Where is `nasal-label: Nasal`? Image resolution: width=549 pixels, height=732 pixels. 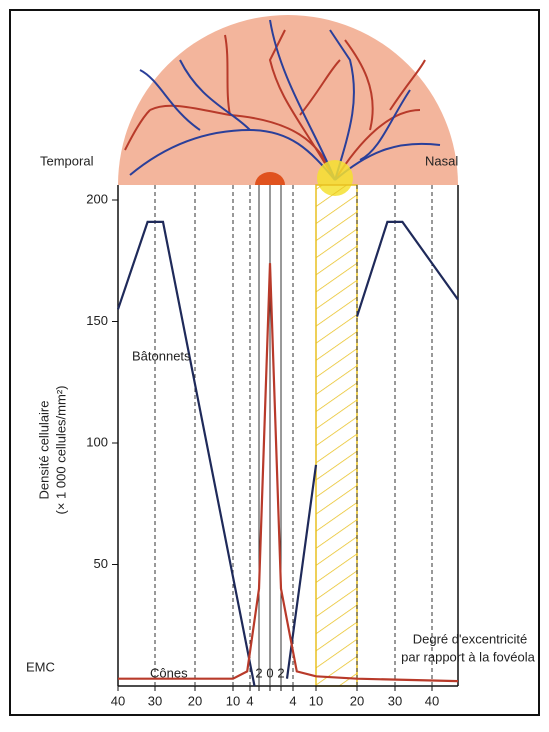
nasal-label: Nasal is located at coordinates (441, 160).